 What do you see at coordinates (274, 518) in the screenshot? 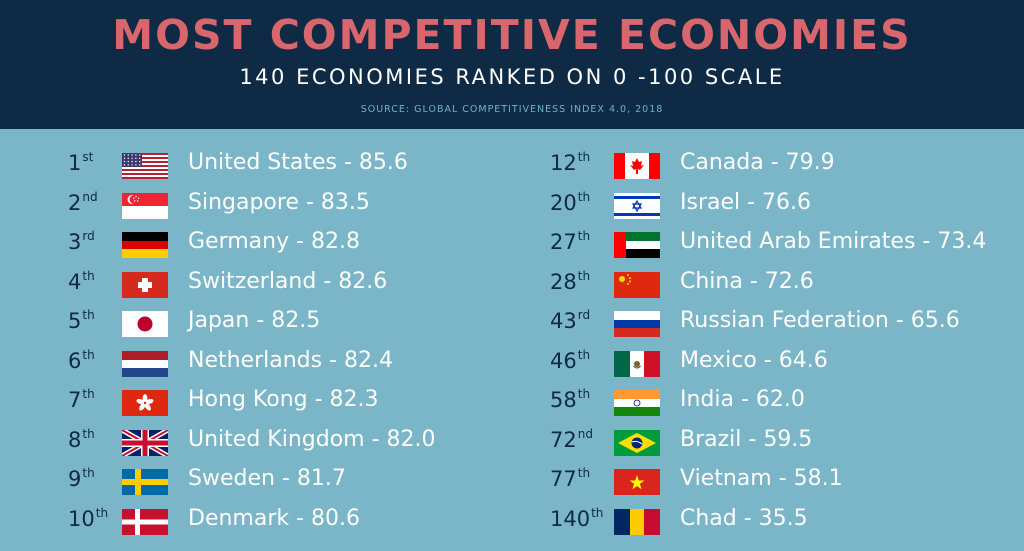
I see `country-score-label: Denmark - 80.6` at bounding box center [274, 518].